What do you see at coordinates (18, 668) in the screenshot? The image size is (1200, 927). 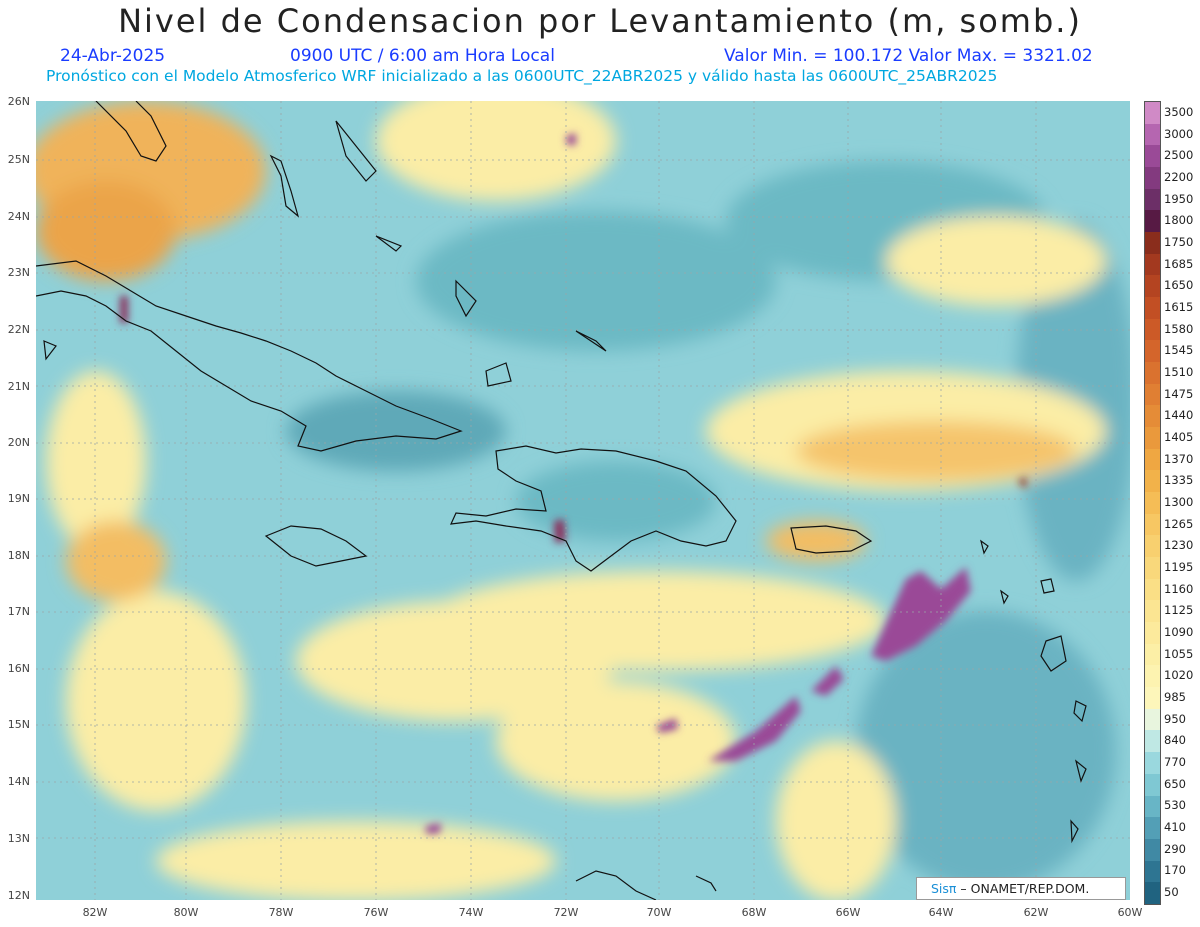 I see `lat-label: 16N` at bounding box center [18, 668].